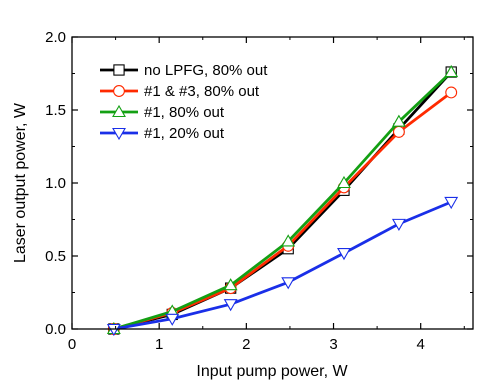 The image size is (495, 382). What do you see at coordinates (206, 70) in the screenshot?
I see `legend-label-1: no LPFG, 80% out` at bounding box center [206, 70].